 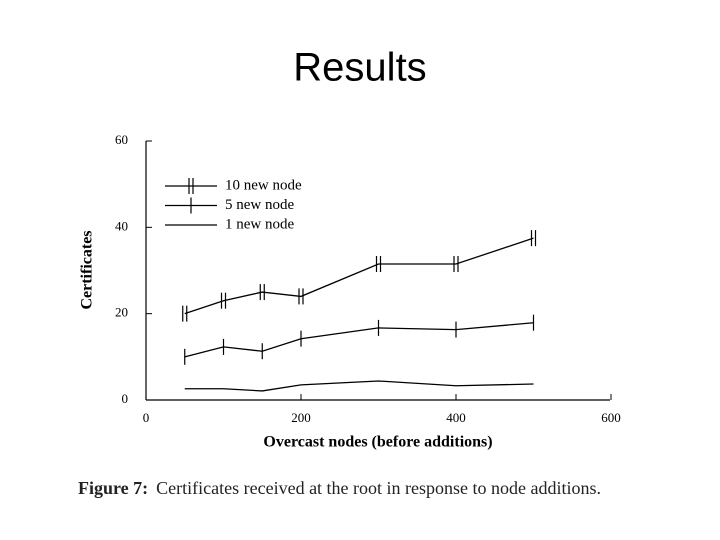 I want to click on y-axis-label: Certificates, so click(x=87, y=269).